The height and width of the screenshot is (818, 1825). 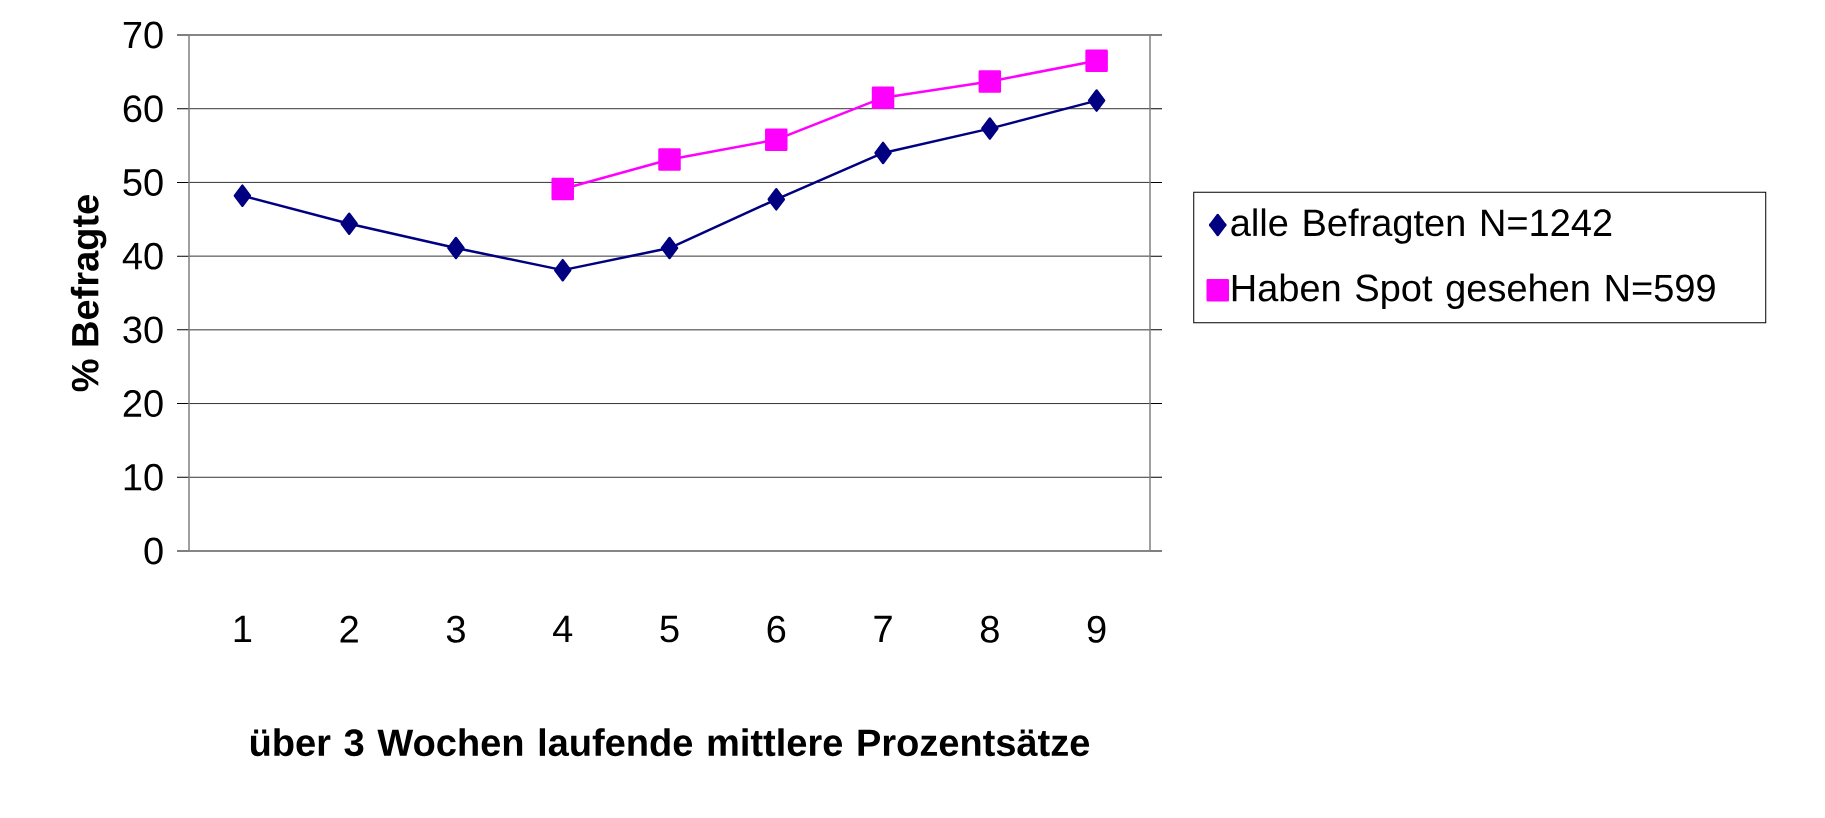 What do you see at coordinates (563, 628) in the screenshot?
I see `x-tick-label: 4` at bounding box center [563, 628].